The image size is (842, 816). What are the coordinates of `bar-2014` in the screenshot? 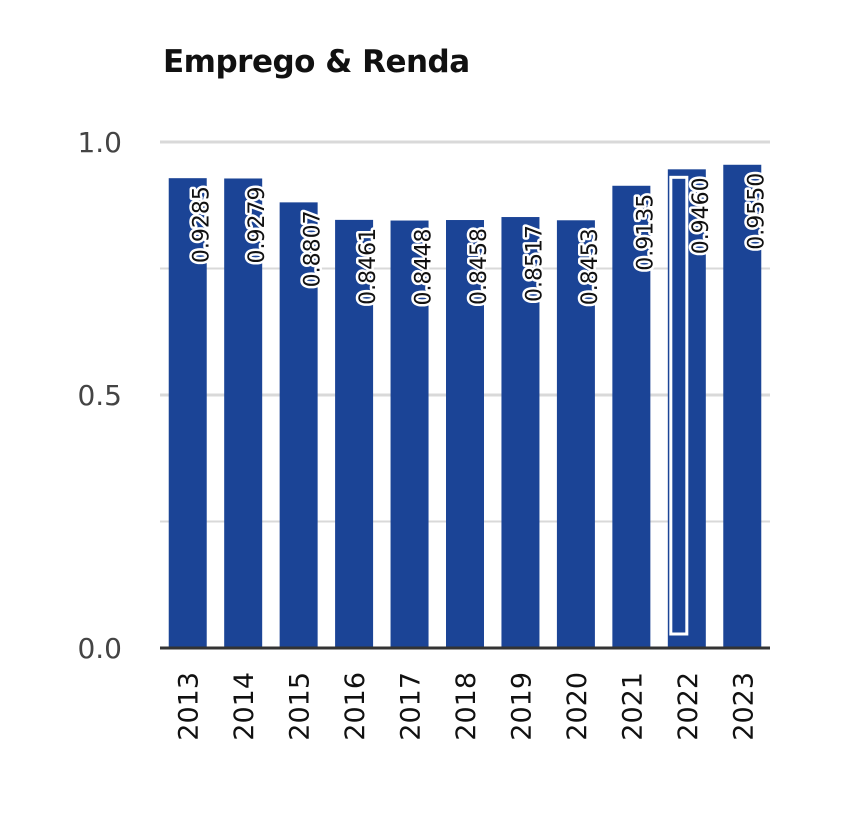 It's located at (243, 413).